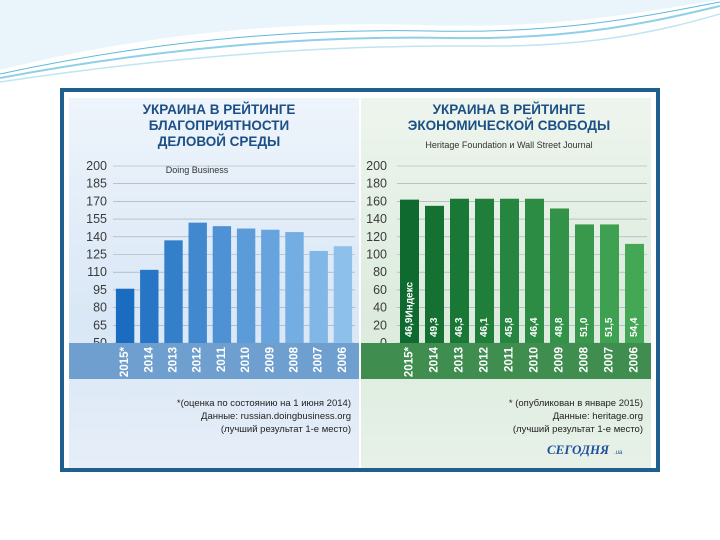 This screenshot has width=720, height=540. What do you see at coordinates (576, 403) in the screenshot?
I see `footnote-line: * (опубликован в январе 2015)` at bounding box center [576, 403].